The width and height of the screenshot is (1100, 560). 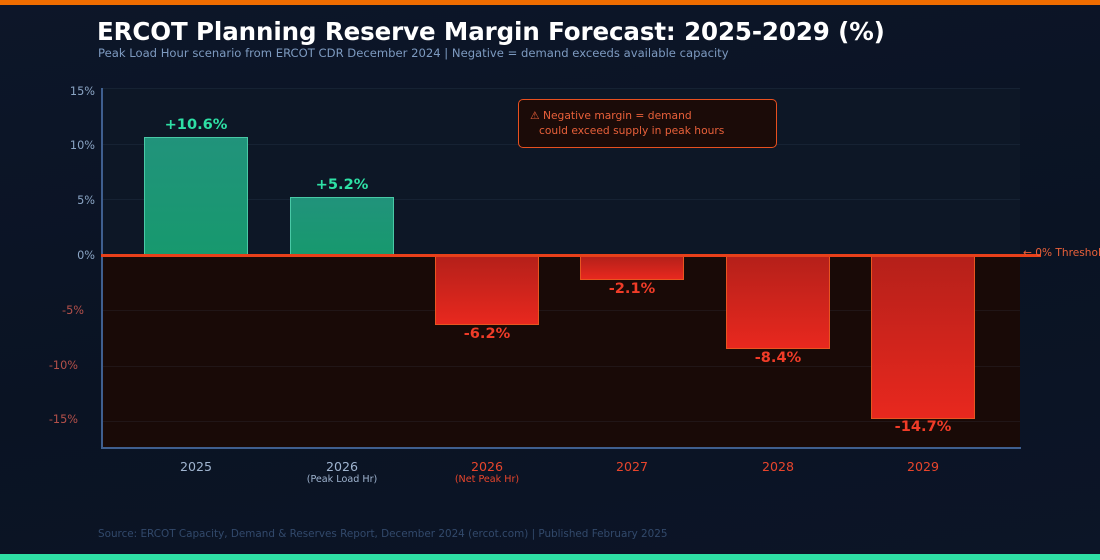 I want to click on gridline-m5, so click(x=560, y=310).